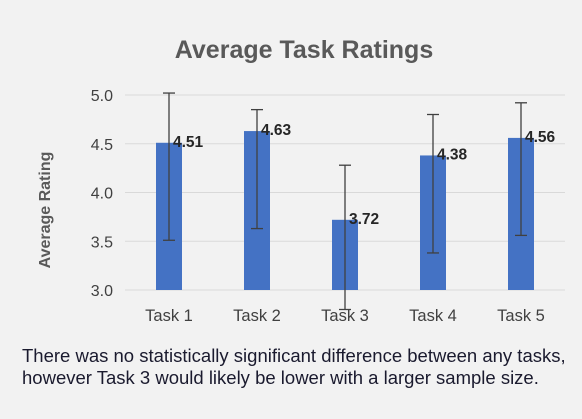 This screenshot has width=582, height=419. I want to click on x-tick-label: Task 1, so click(169, 316).